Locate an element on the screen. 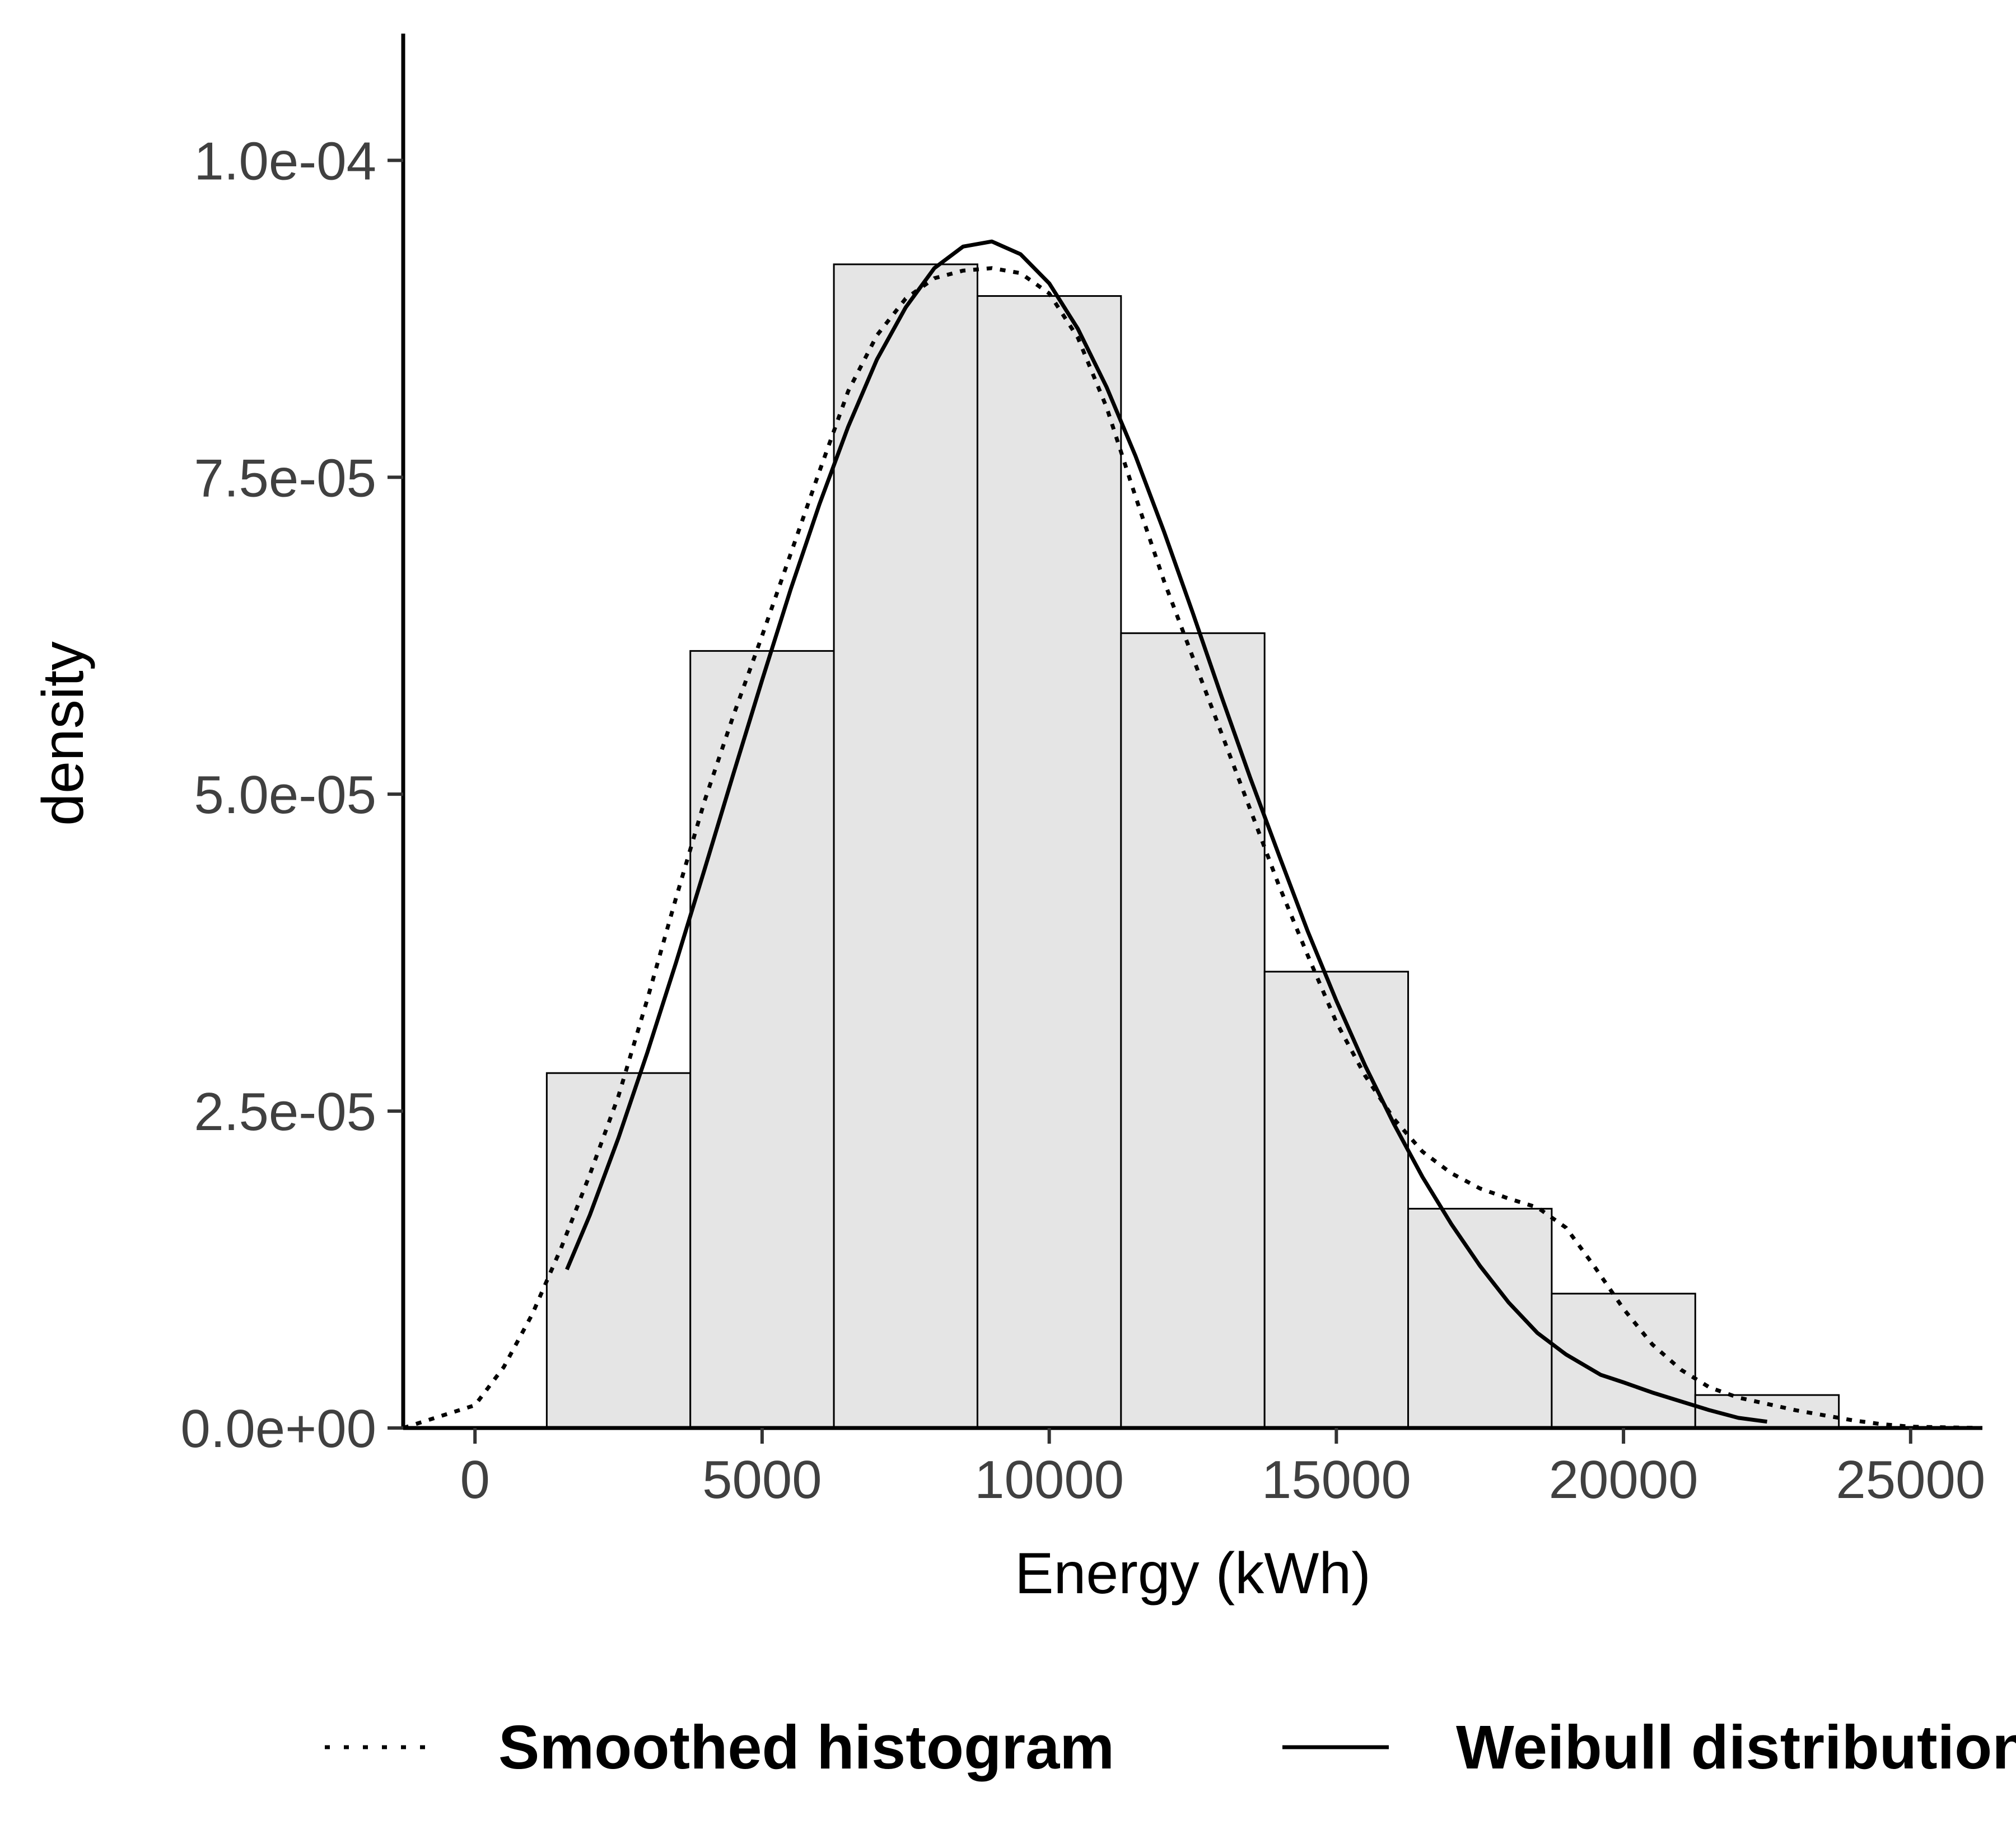 The height and width of the screenshot is (1848, 2016). x-tick-label: 10000 is located at coordinates (1049, 1480).